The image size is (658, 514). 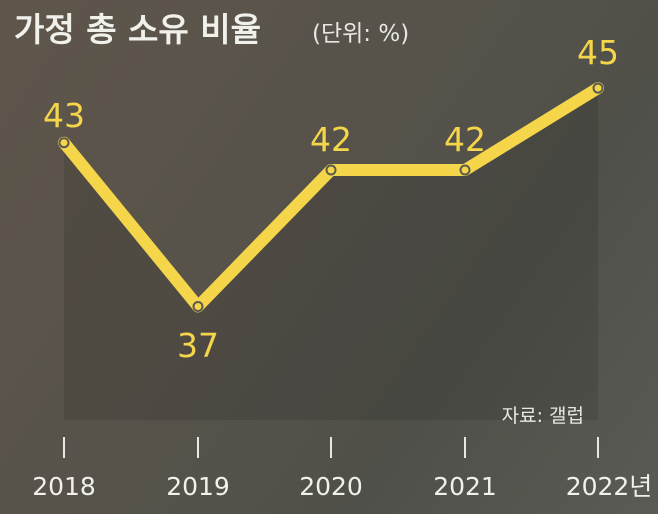 I want to click on data-label-1: 37, so click(x=198, y=345).